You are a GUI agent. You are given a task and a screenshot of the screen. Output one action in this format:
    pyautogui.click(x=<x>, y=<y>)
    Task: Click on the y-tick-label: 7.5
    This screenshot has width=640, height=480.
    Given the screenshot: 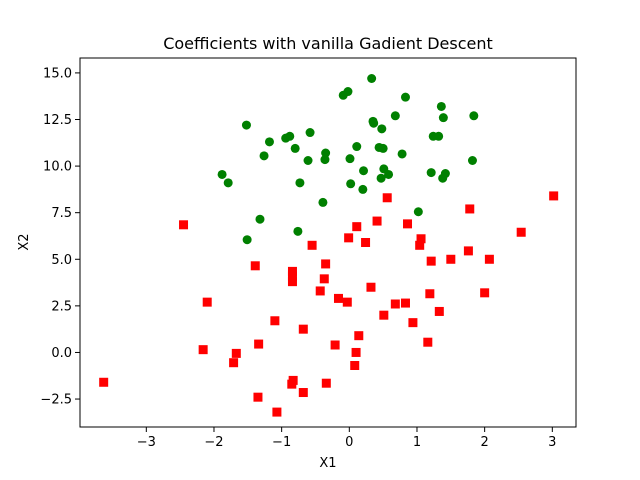 What is the action you would take?
    pyautogui.click(x=61, y=213)
    